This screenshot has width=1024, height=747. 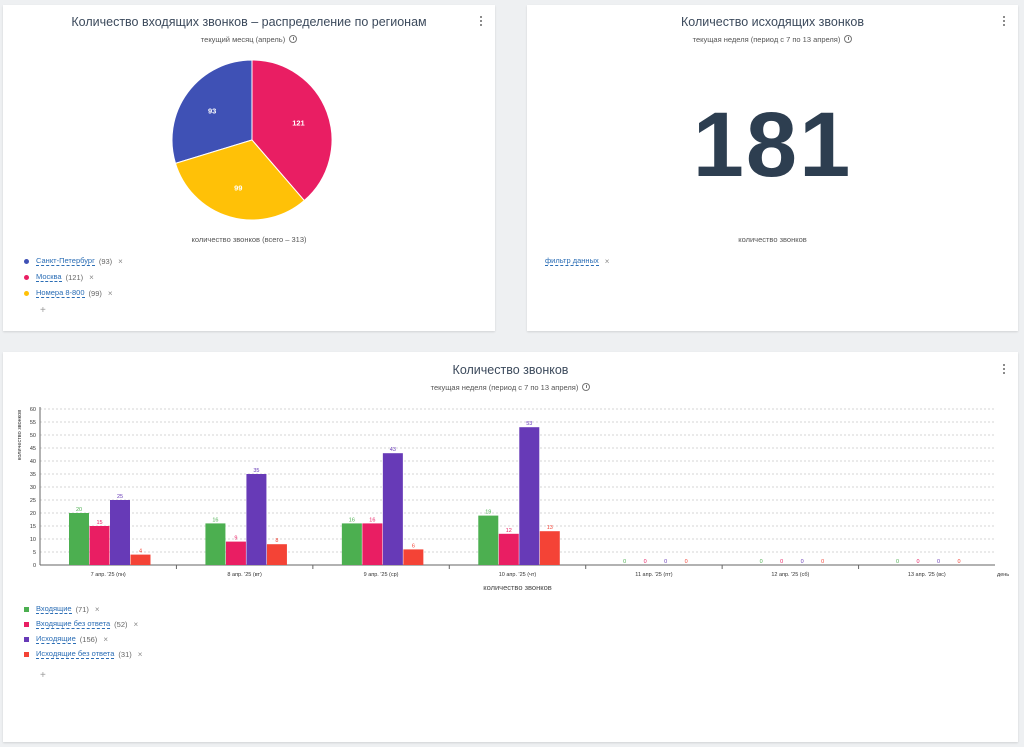 I want to click on legend-item: Входящие без ответа (52) ×, so click(x=81, y=624).